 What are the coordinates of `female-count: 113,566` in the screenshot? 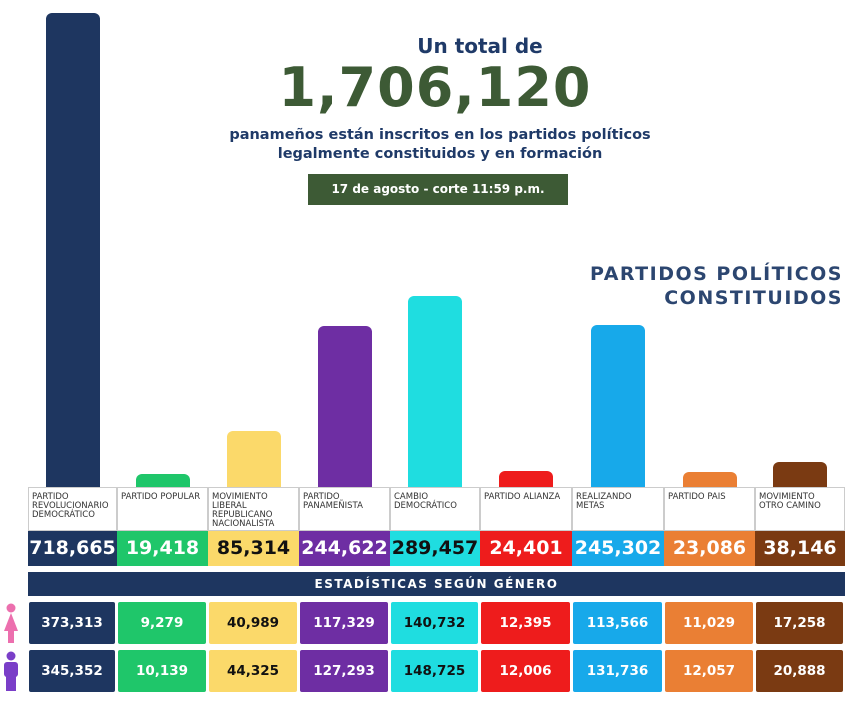 It's located at (617, 623).